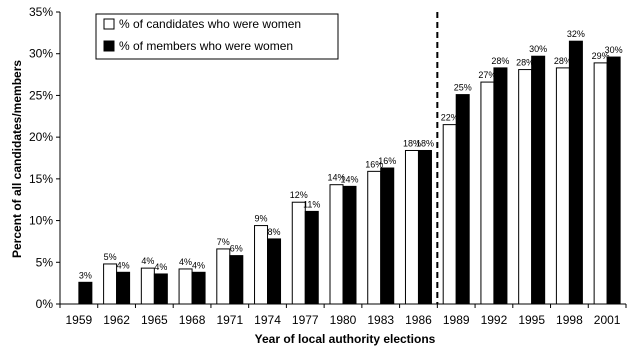 Image resolution: width=628 pixels, height=348 pixels. I want to click on data-label-members: 11%, so click(311, 204).